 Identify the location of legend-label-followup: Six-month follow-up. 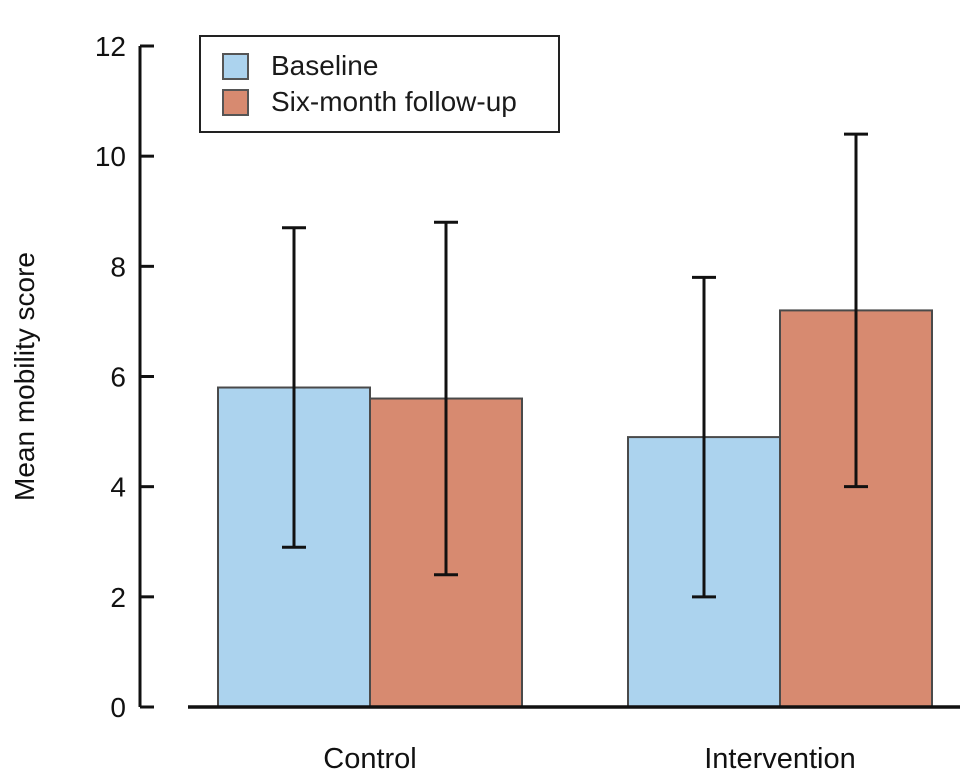
(394, 101).